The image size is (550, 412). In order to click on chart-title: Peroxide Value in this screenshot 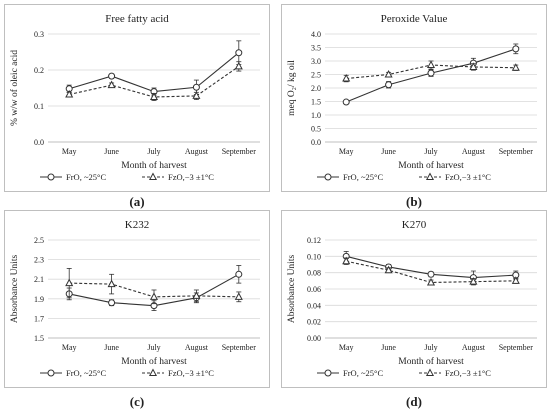, I will do `click(414, 19)`.